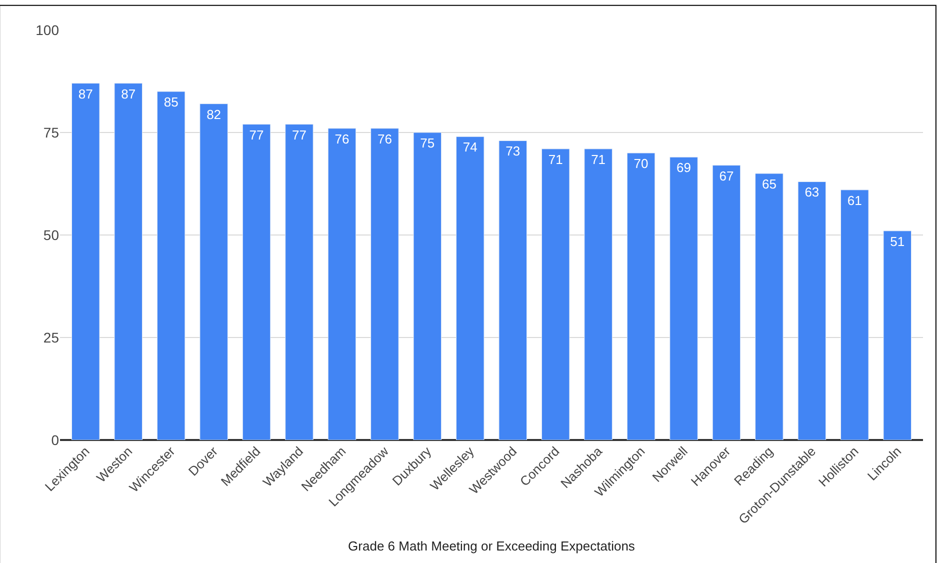  Describe the element at coordinates (641, 163) in the screenshot. I see `data-label: 70` at that location.